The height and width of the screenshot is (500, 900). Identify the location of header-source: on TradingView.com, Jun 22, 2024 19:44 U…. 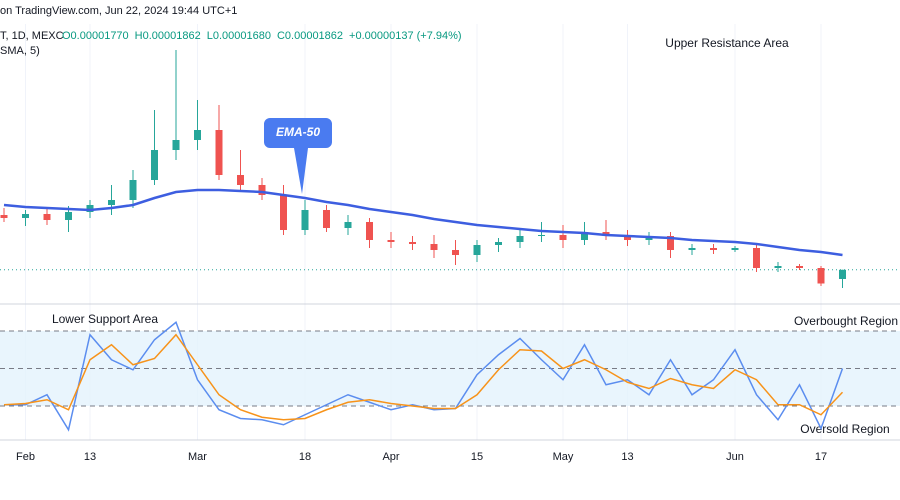
(118, 11).